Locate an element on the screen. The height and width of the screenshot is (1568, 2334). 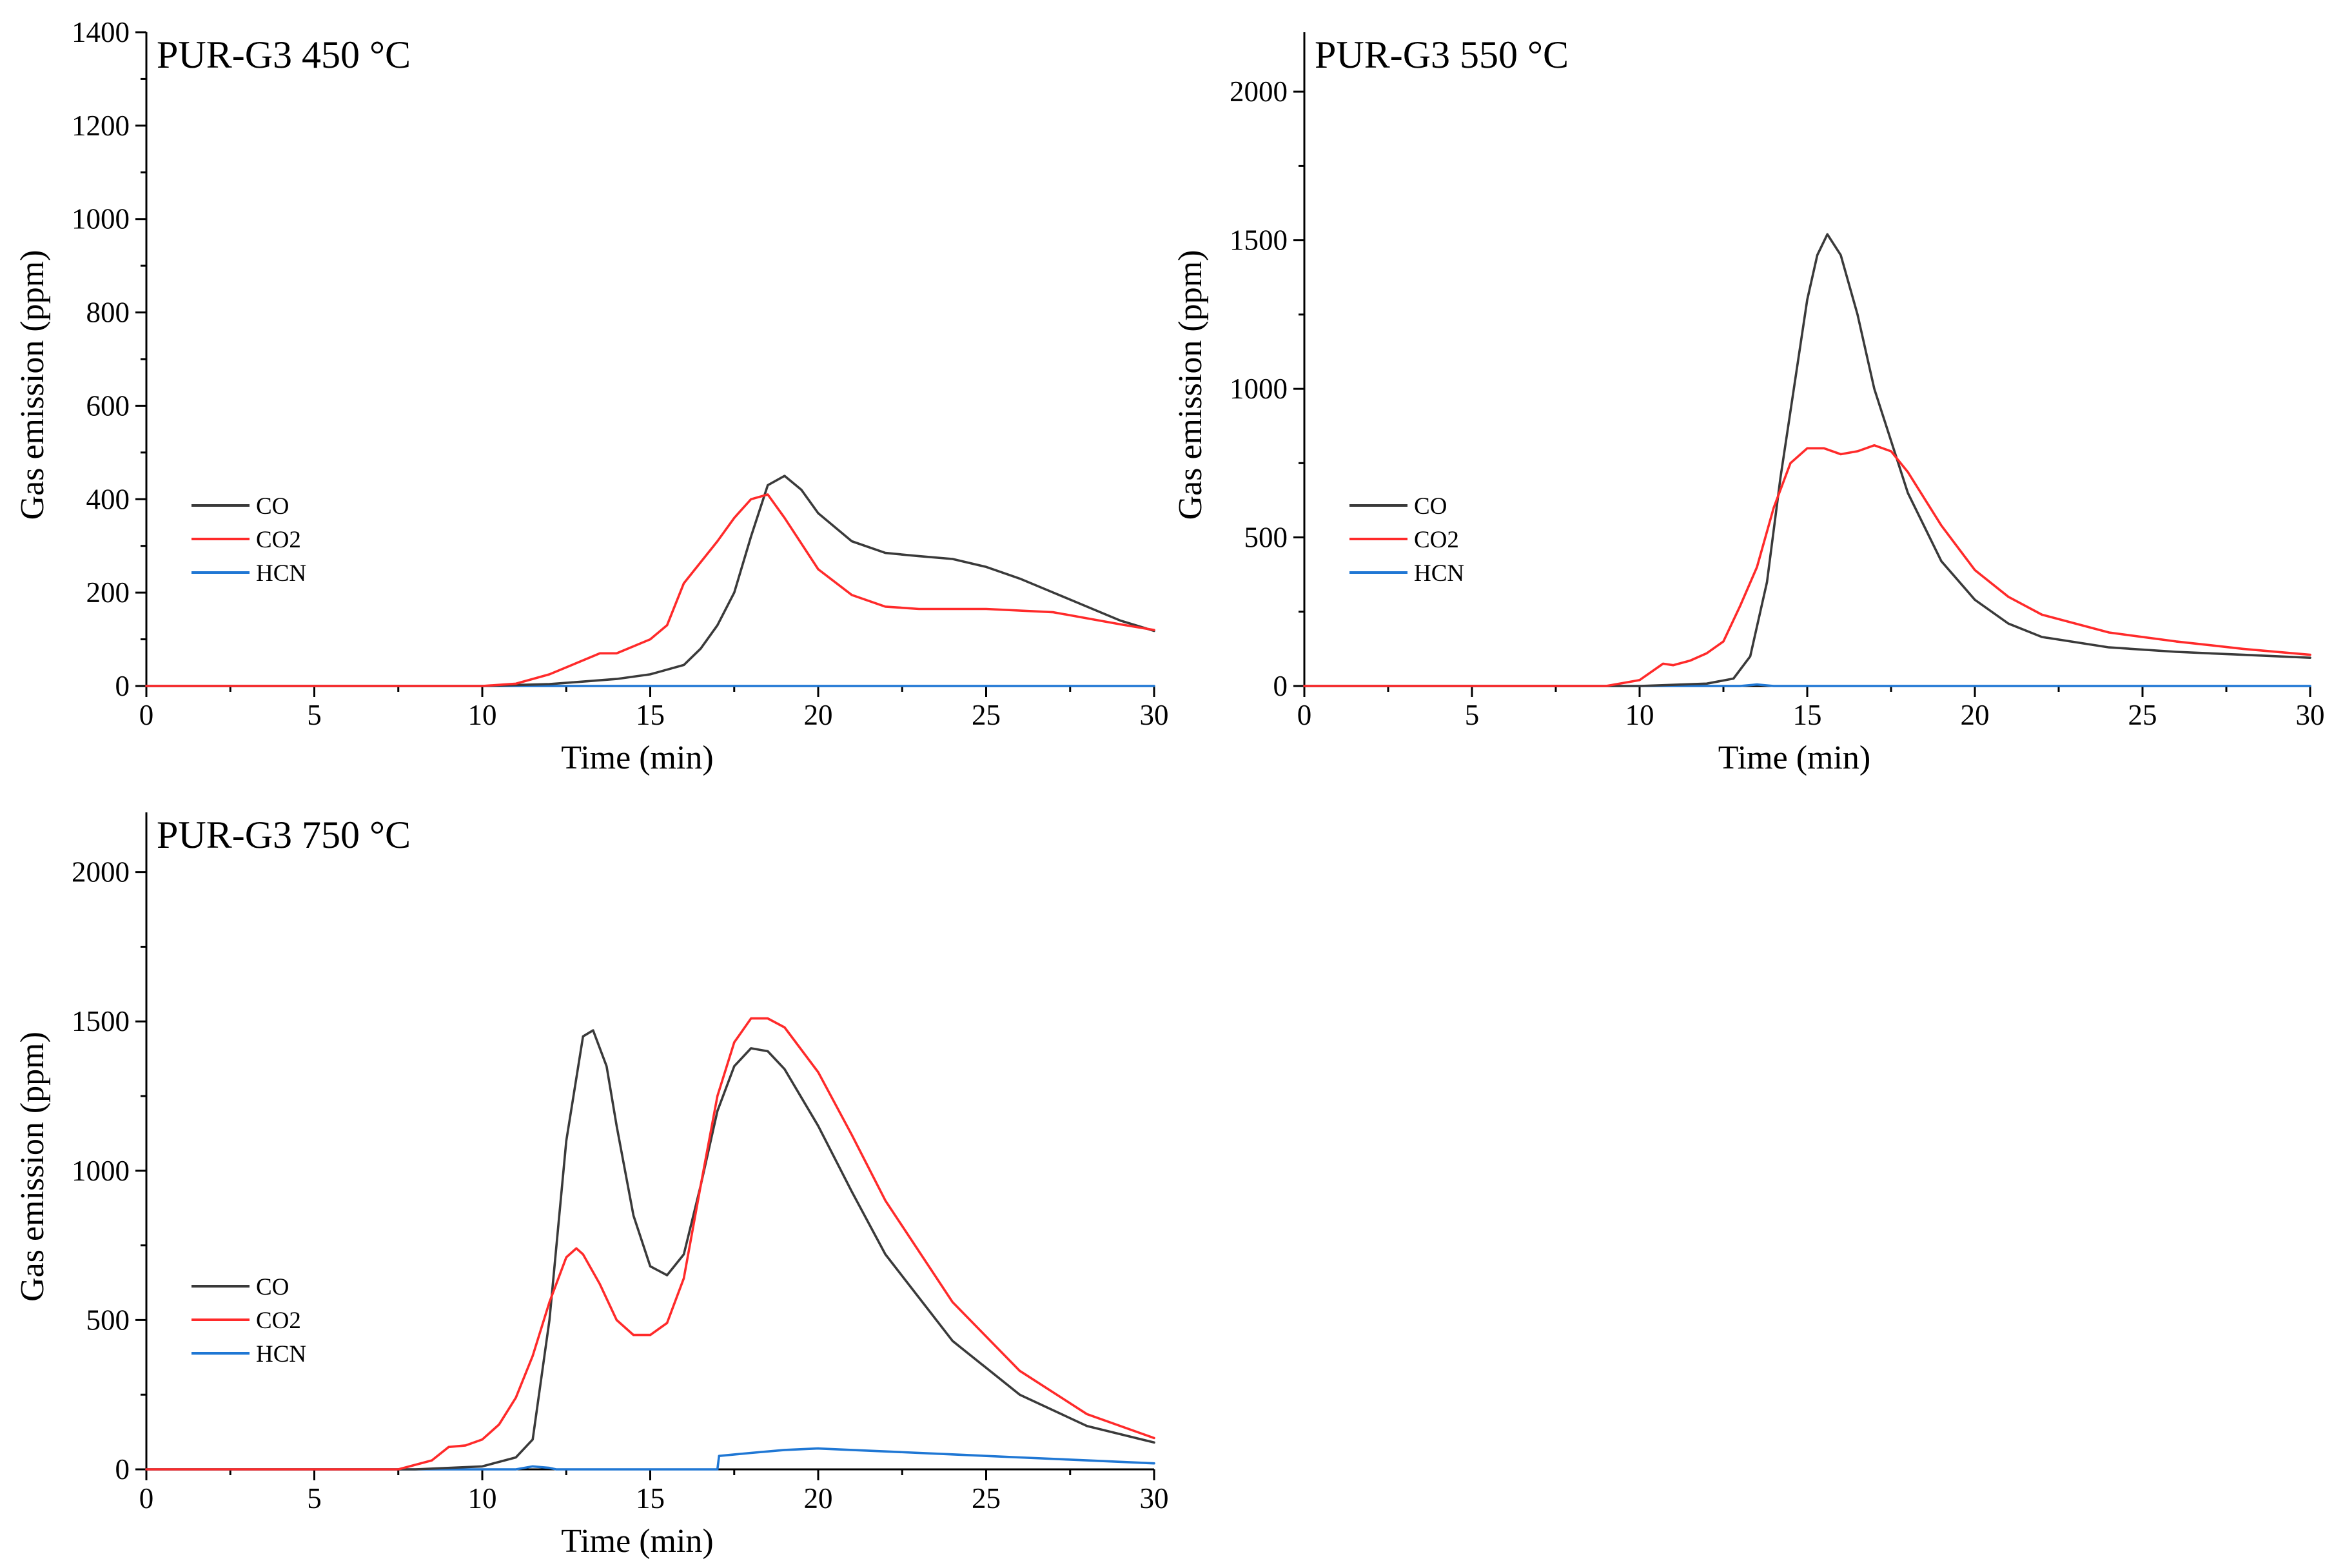
y-tick-label: 1200 is located at coordinates (101, 126).